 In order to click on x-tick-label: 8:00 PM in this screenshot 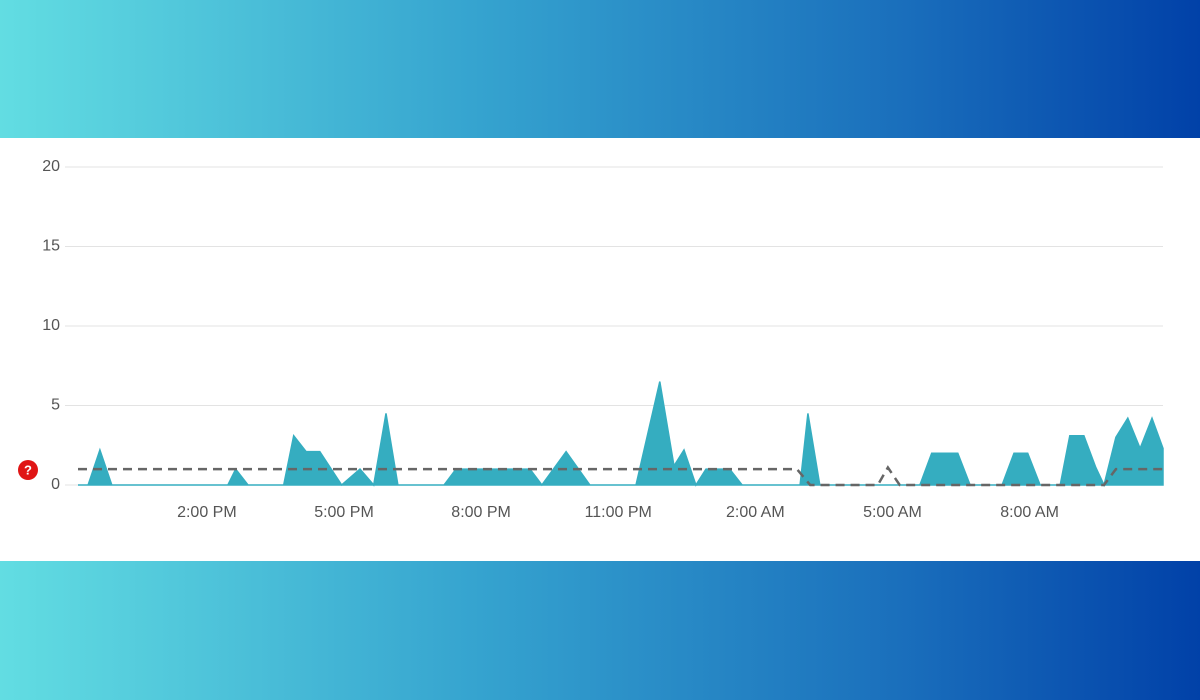, I will do `click(481, 512)`.